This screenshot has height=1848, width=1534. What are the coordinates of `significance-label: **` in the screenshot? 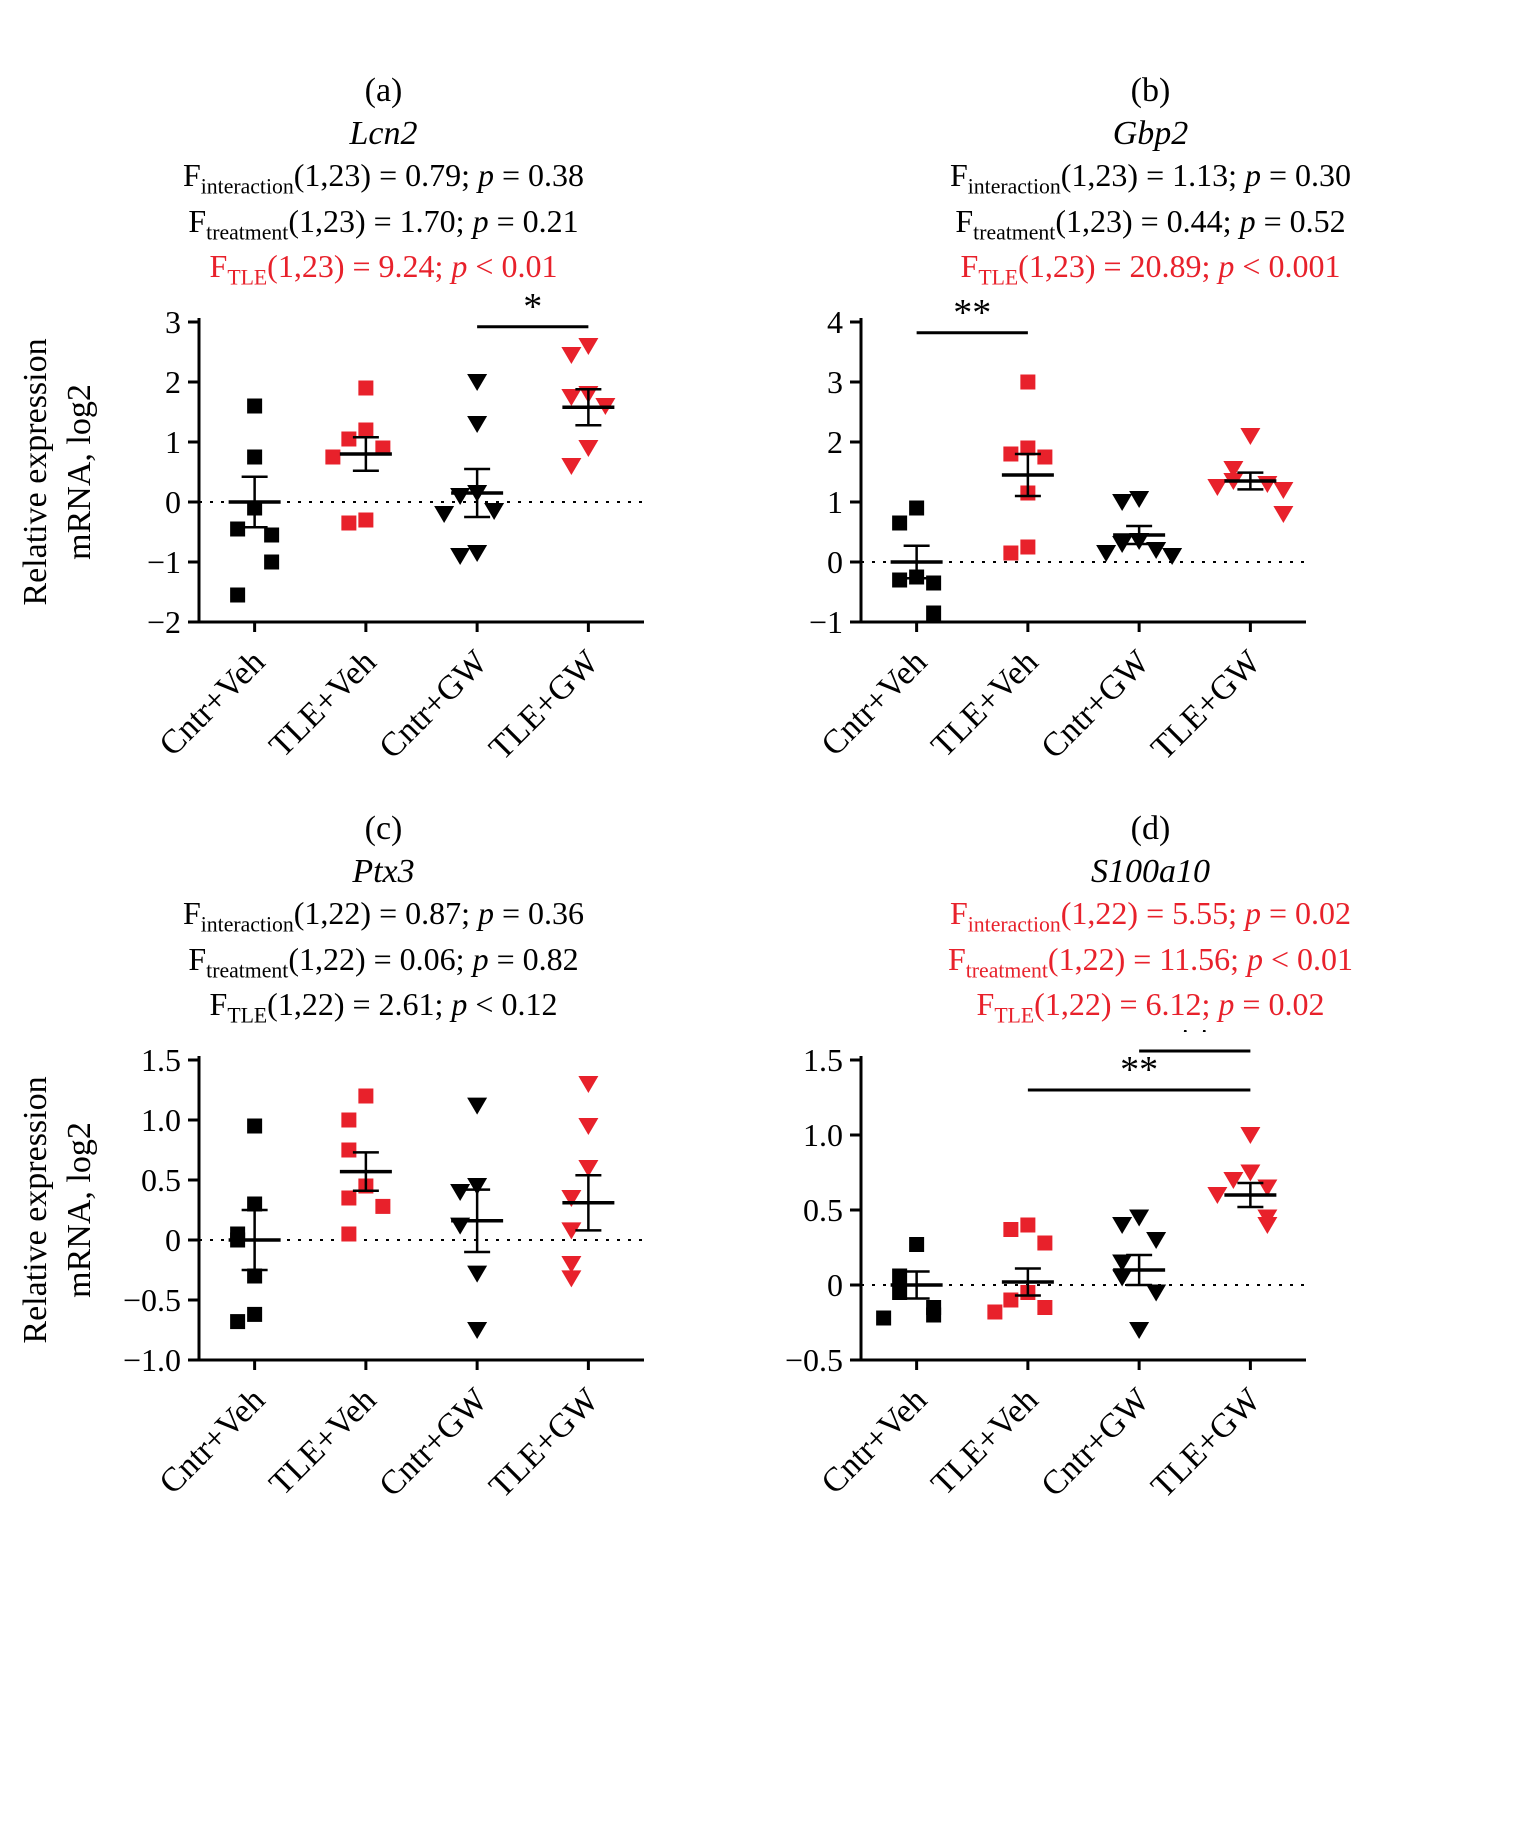 It's located at (972, 313).